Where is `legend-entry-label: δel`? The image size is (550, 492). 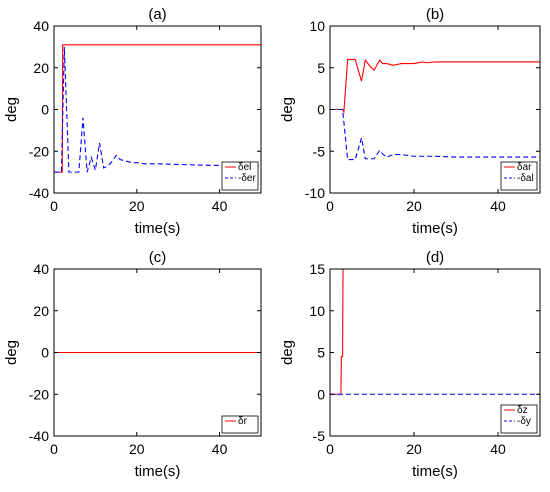 legend-entry-label: δel is located at coordinates (244, 167).